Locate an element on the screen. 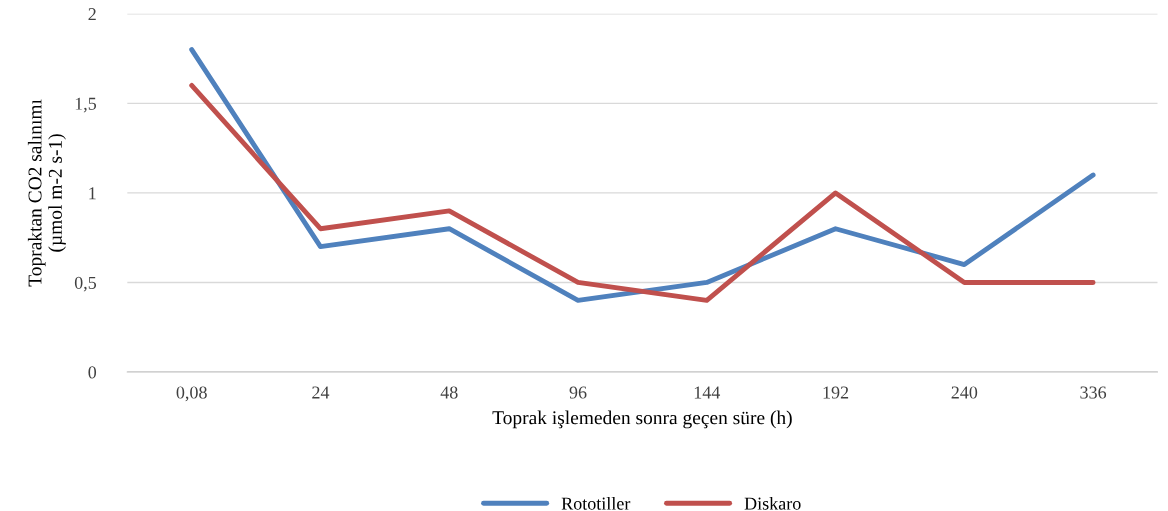 This screenshot has height=511, width=1168. x-axis-title: Toprak işlemeden sonra geçen süre (h) is located at coordinates (642, 419).